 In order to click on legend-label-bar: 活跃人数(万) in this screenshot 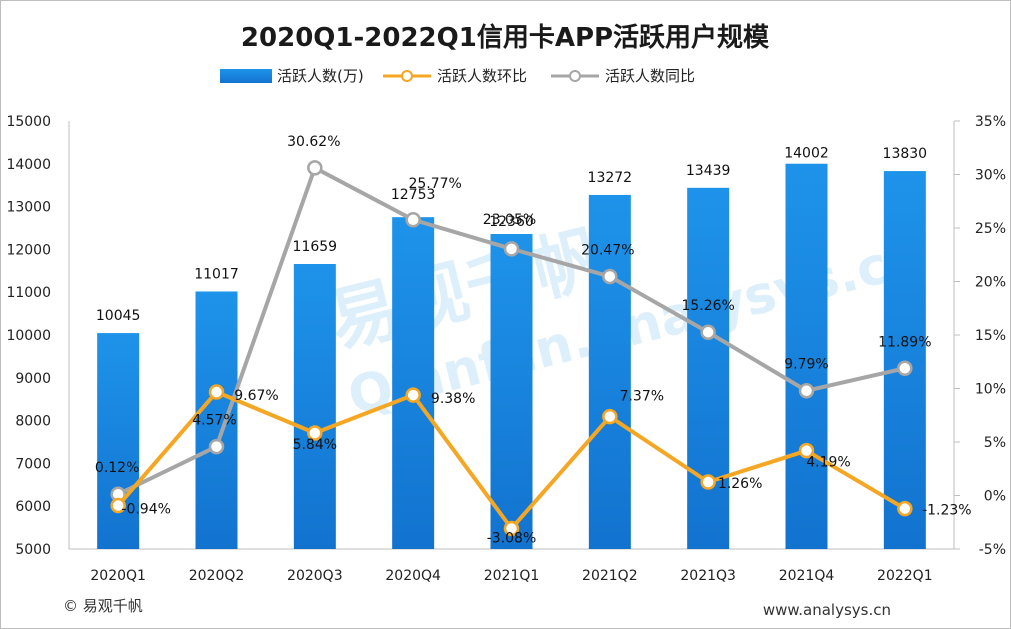, I will do `click(320, 76)`.